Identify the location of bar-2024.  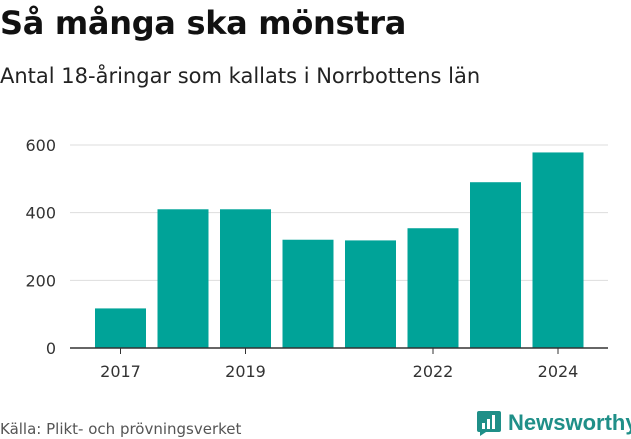
(558, 250).